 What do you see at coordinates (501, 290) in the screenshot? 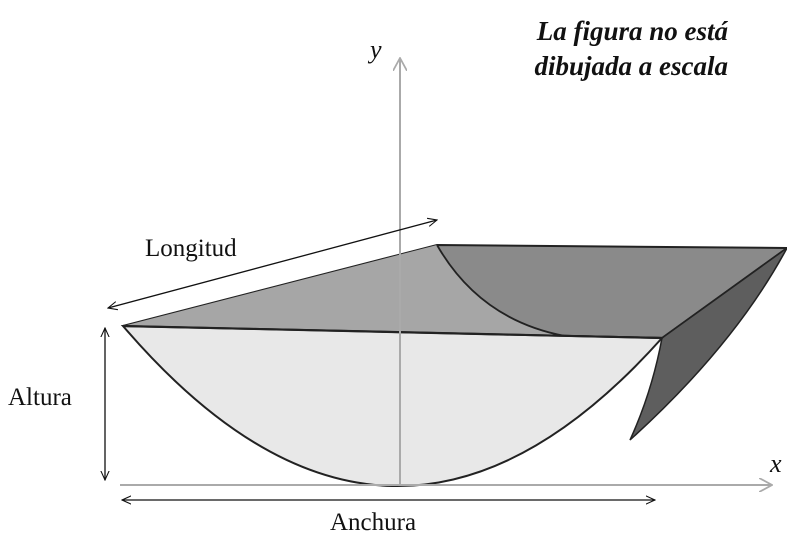
I see `top-curve` at bounding box center [501, 290].